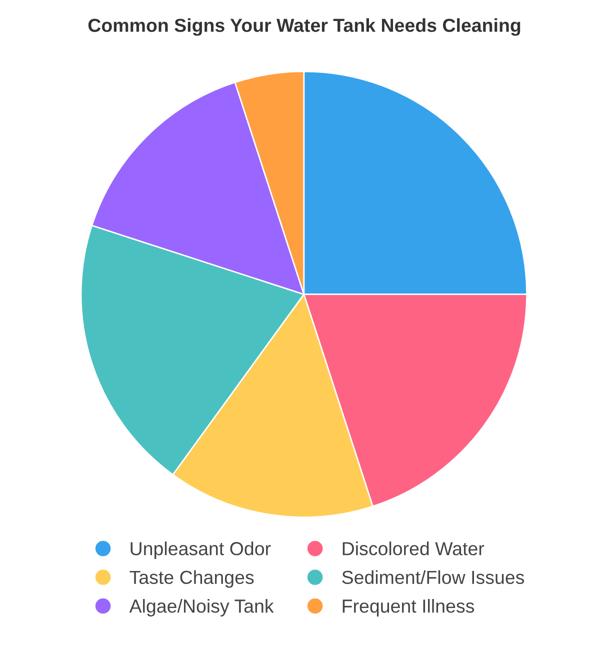  What do you see at coordinates (201, 607) in the screenshot?
I see `legend-label: Algae/Noisy Tank` at bounding box center [201, 607].